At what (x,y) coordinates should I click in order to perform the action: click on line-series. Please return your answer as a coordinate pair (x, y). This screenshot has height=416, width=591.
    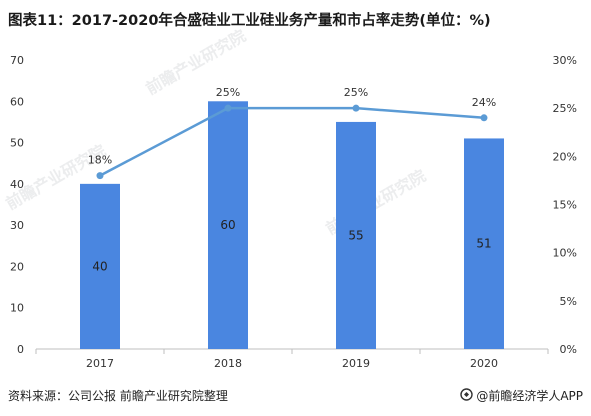
    Looking at the image, I should click on (292, 142).